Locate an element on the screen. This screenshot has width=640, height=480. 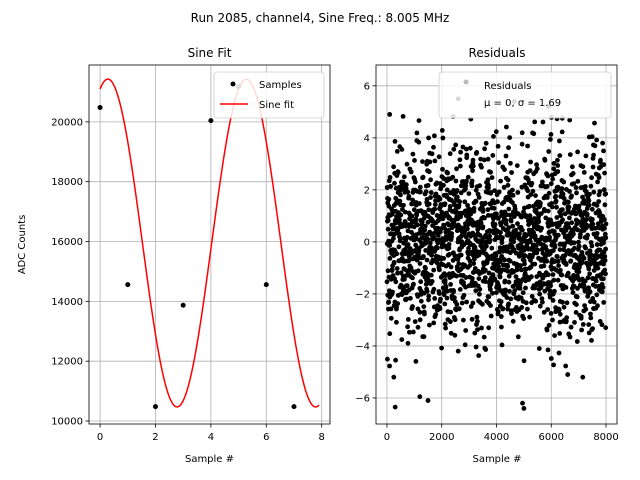
residuals-x-ticks: 0 2000 4000 6000 8000 is located at coordinates (501, 433).